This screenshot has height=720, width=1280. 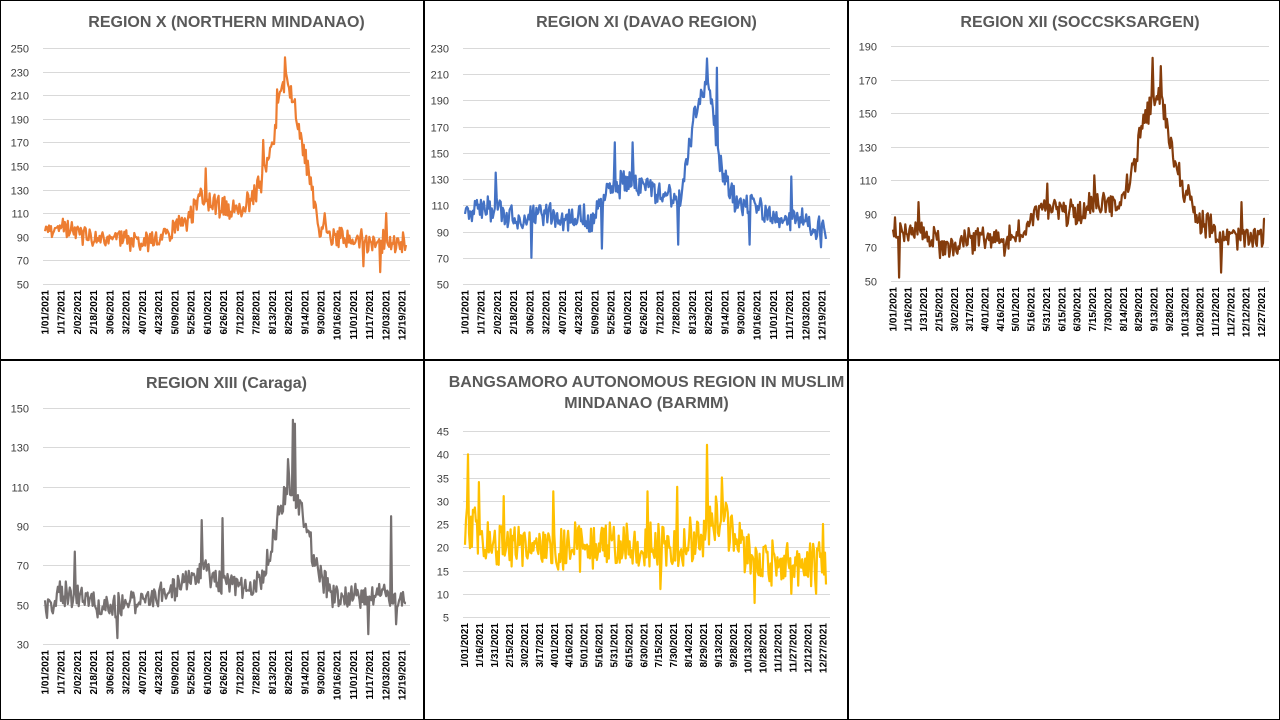 What do you see at coordinates (386, 675) in the screenshot?
I see `x-tick-label: 12/03/2021` at bounding box center [386, 675].